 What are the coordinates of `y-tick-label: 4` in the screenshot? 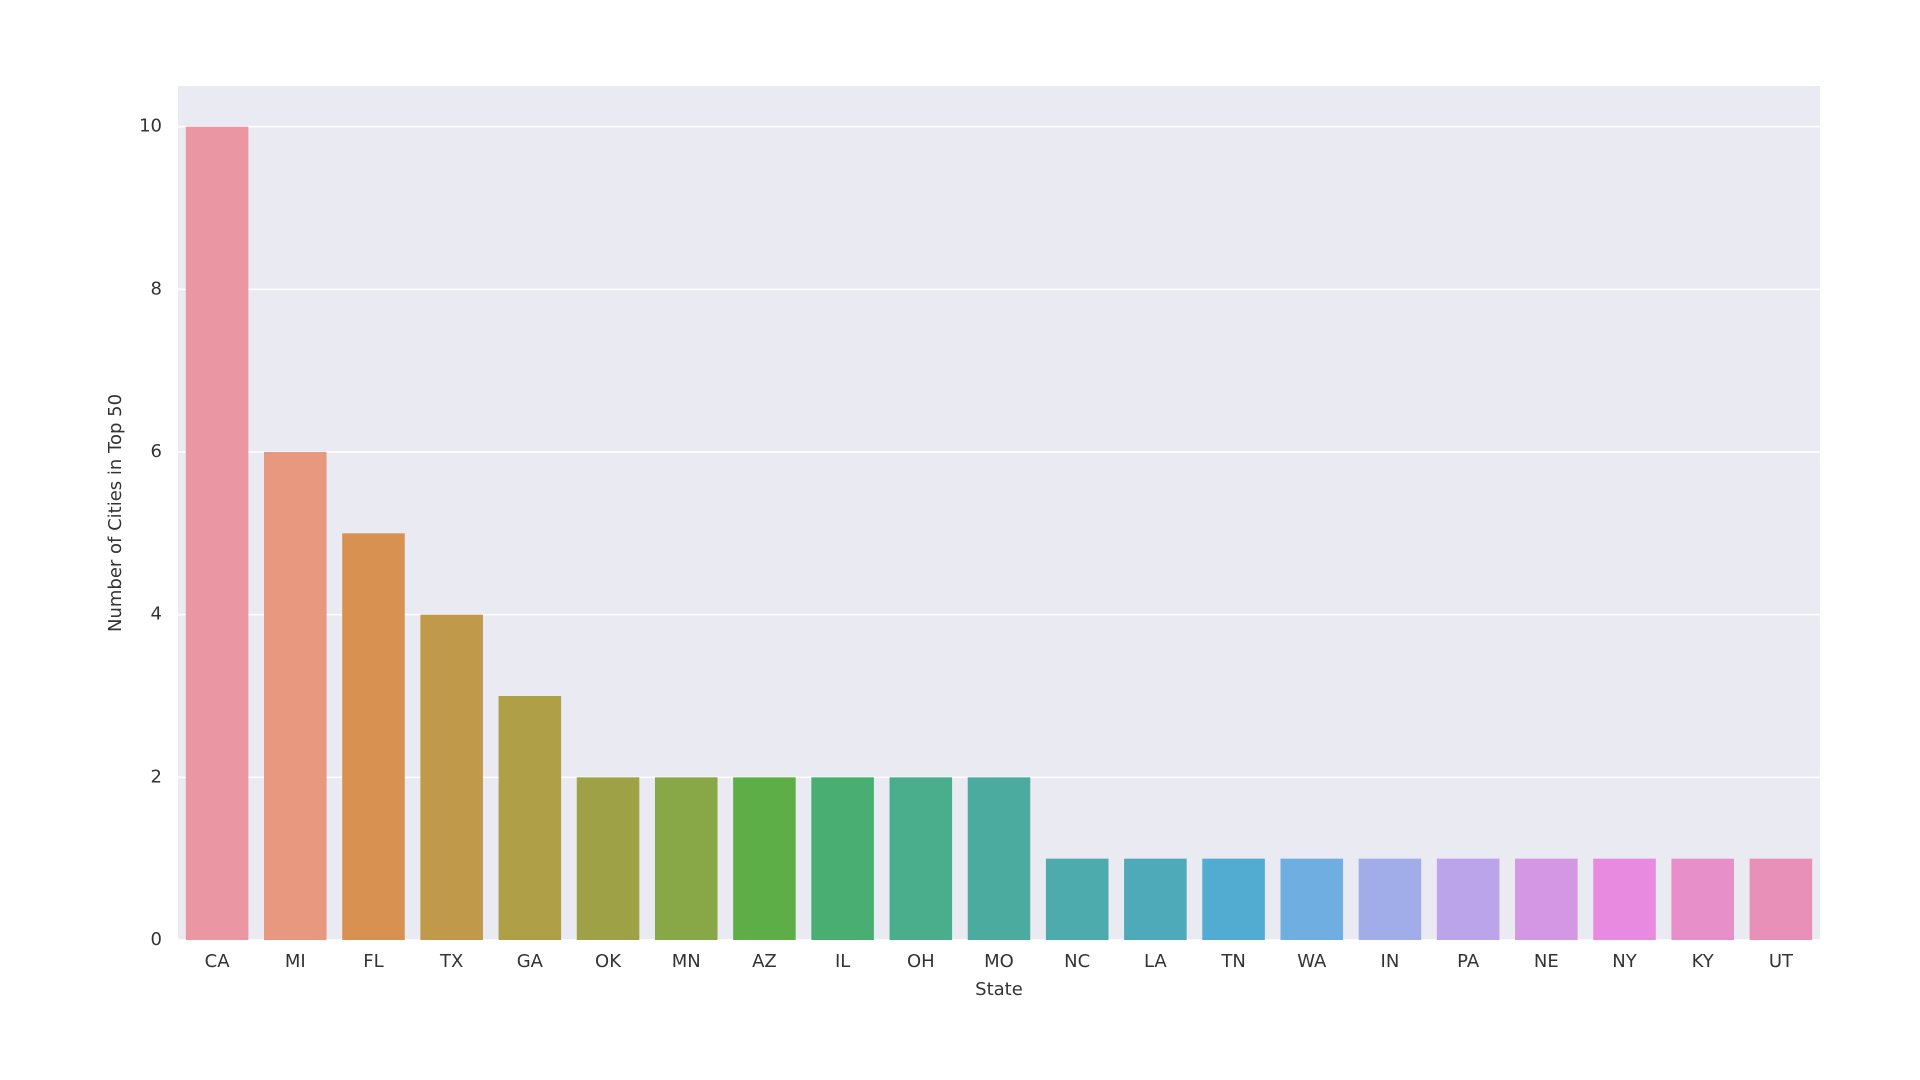 It's located at (156, 614).